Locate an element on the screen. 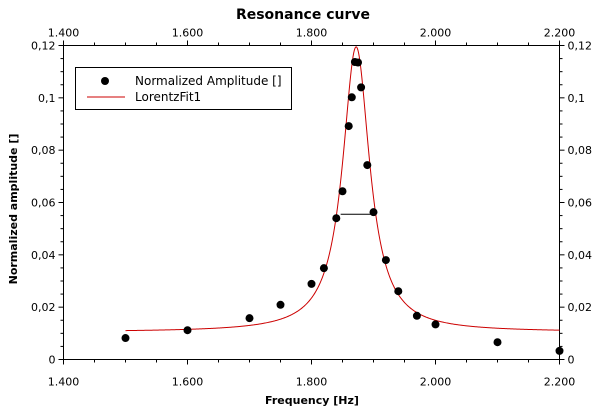  x-tick-label-bottom: 1.600 is located at coordinates (188, 382).